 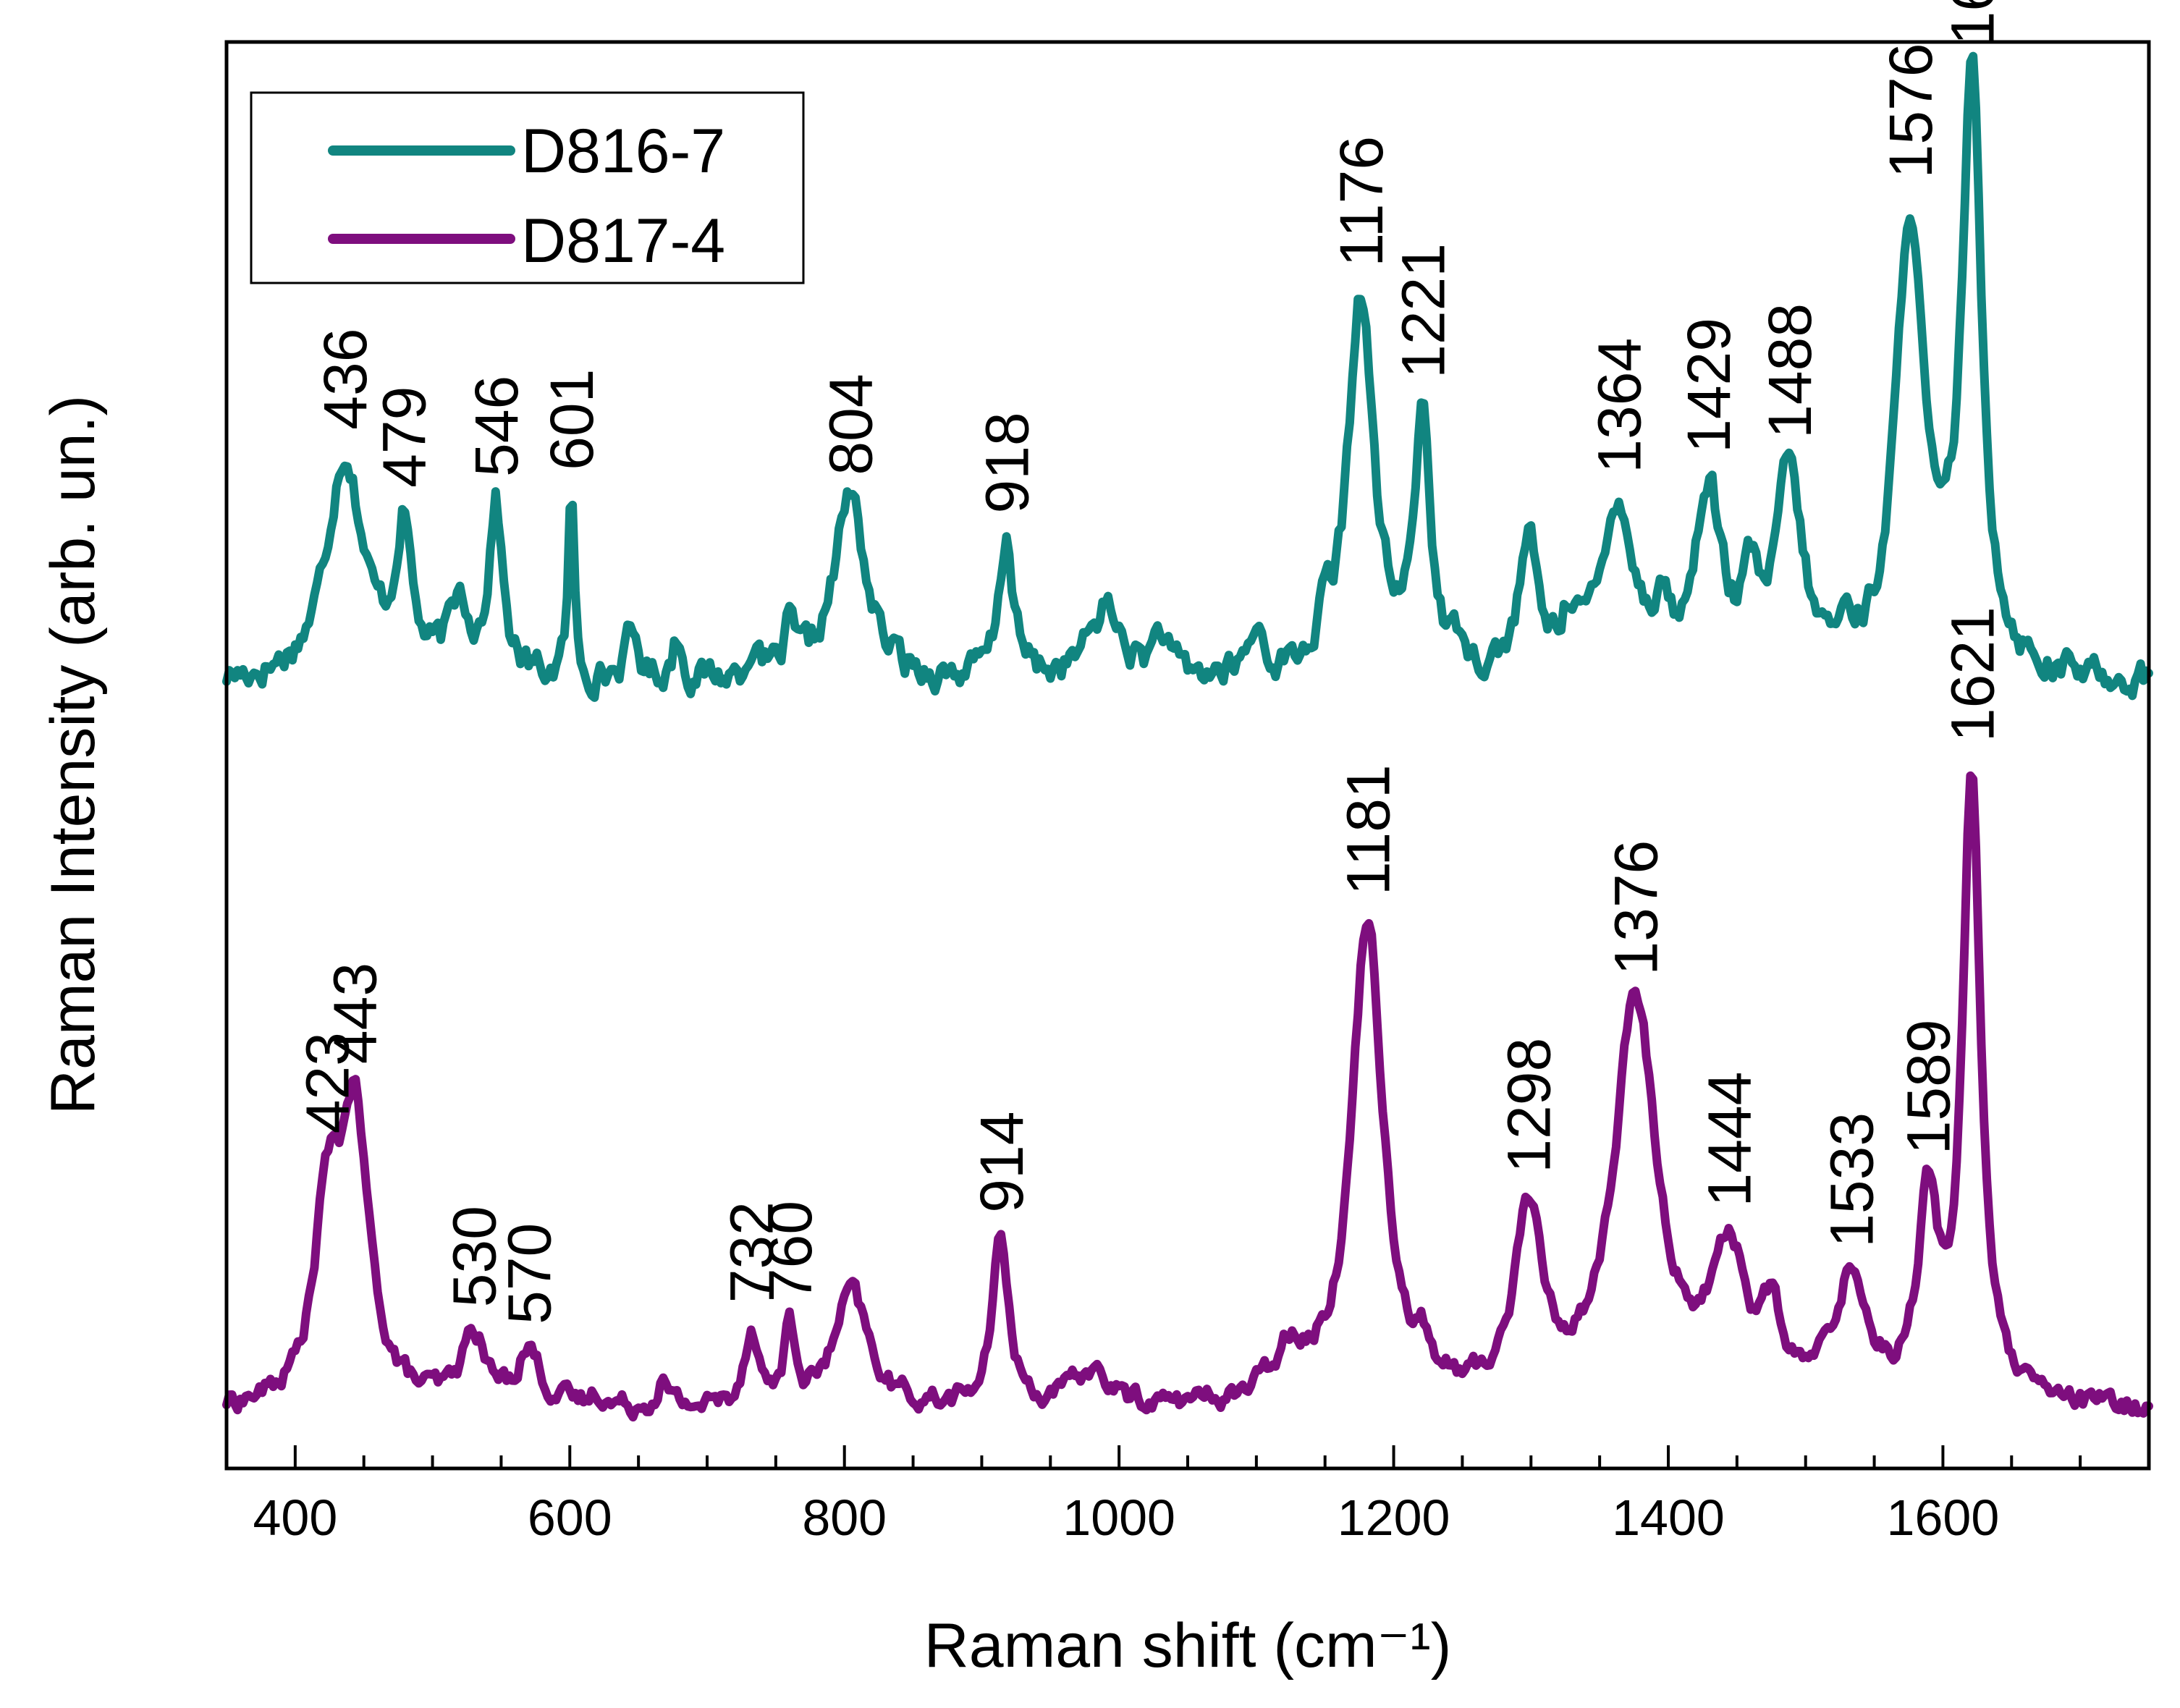 What do you see at coordinates (1636, 908) in the screenshot?
I see `peak-label: 1376` at bounding box center [1636, 908].